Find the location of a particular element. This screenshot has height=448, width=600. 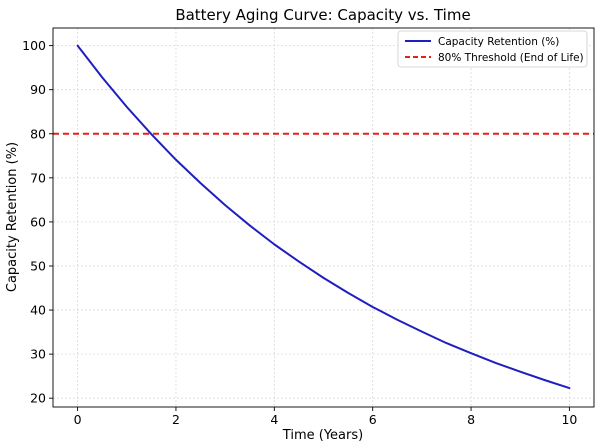

y-tick-label: 50 is located at coordinates (38, 265).